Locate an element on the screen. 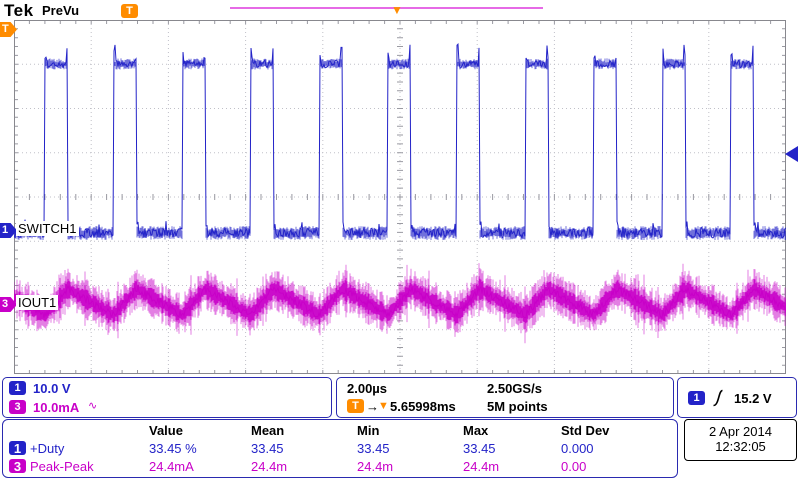 Image resolution: width=800 pixels, height=480 pixels. measurement-row1-min: 33.45 is located at coordinates (373, 448).